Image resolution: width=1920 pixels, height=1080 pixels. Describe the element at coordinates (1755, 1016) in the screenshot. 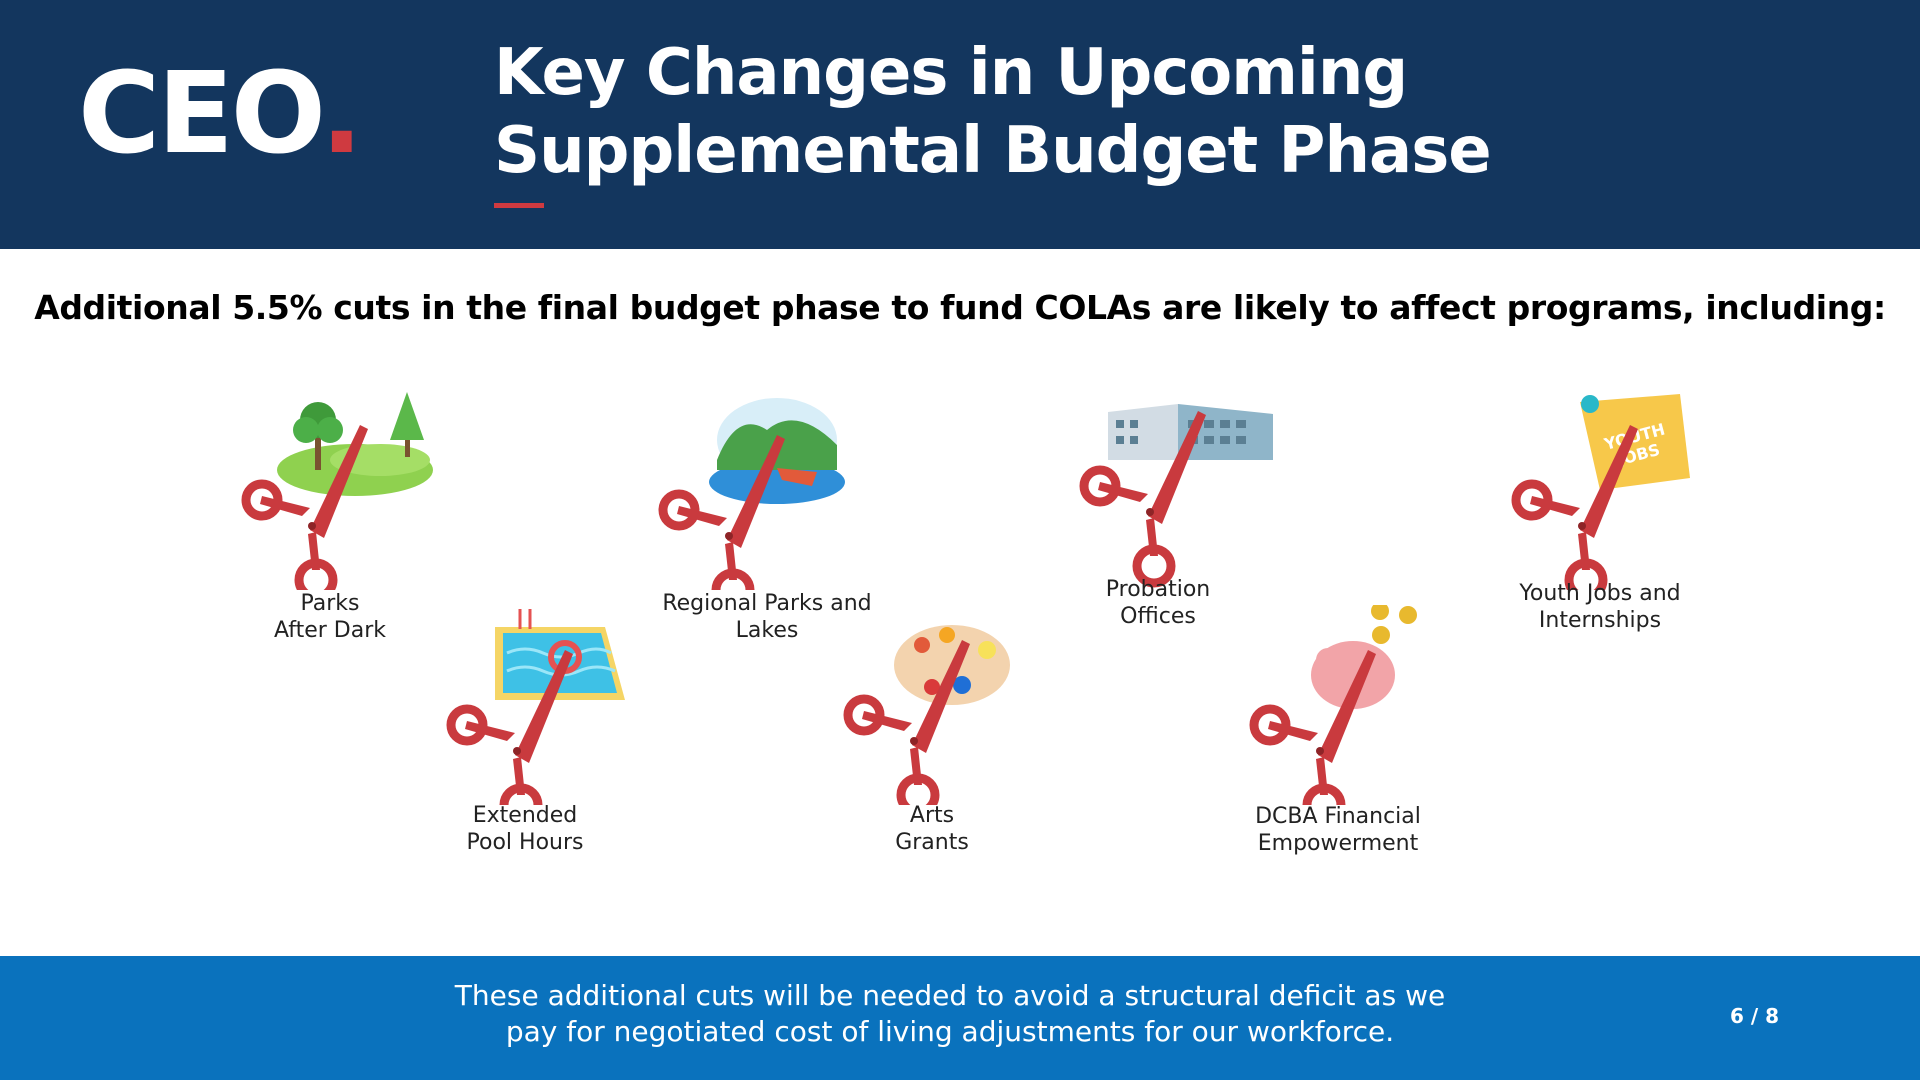

I see `page-number: 6 / 8` at that location.